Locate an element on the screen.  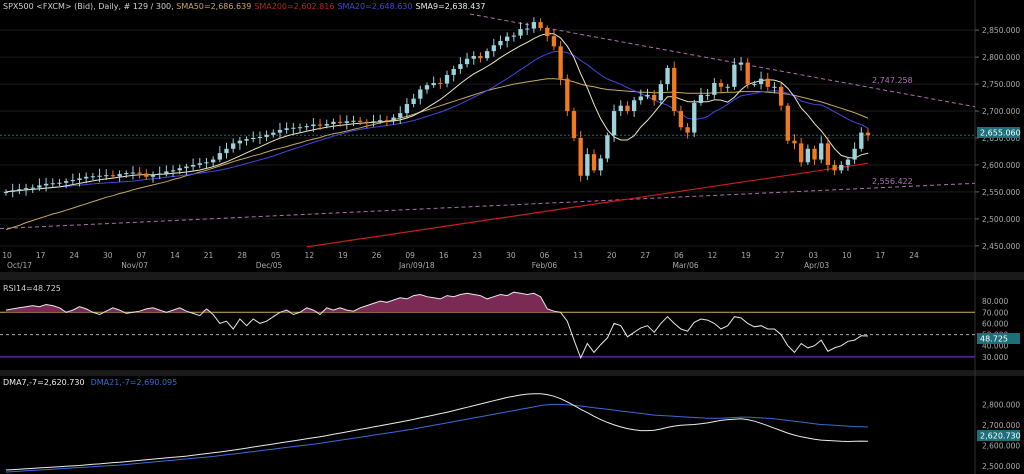
dma7-line is located at coordinates (437, 432).